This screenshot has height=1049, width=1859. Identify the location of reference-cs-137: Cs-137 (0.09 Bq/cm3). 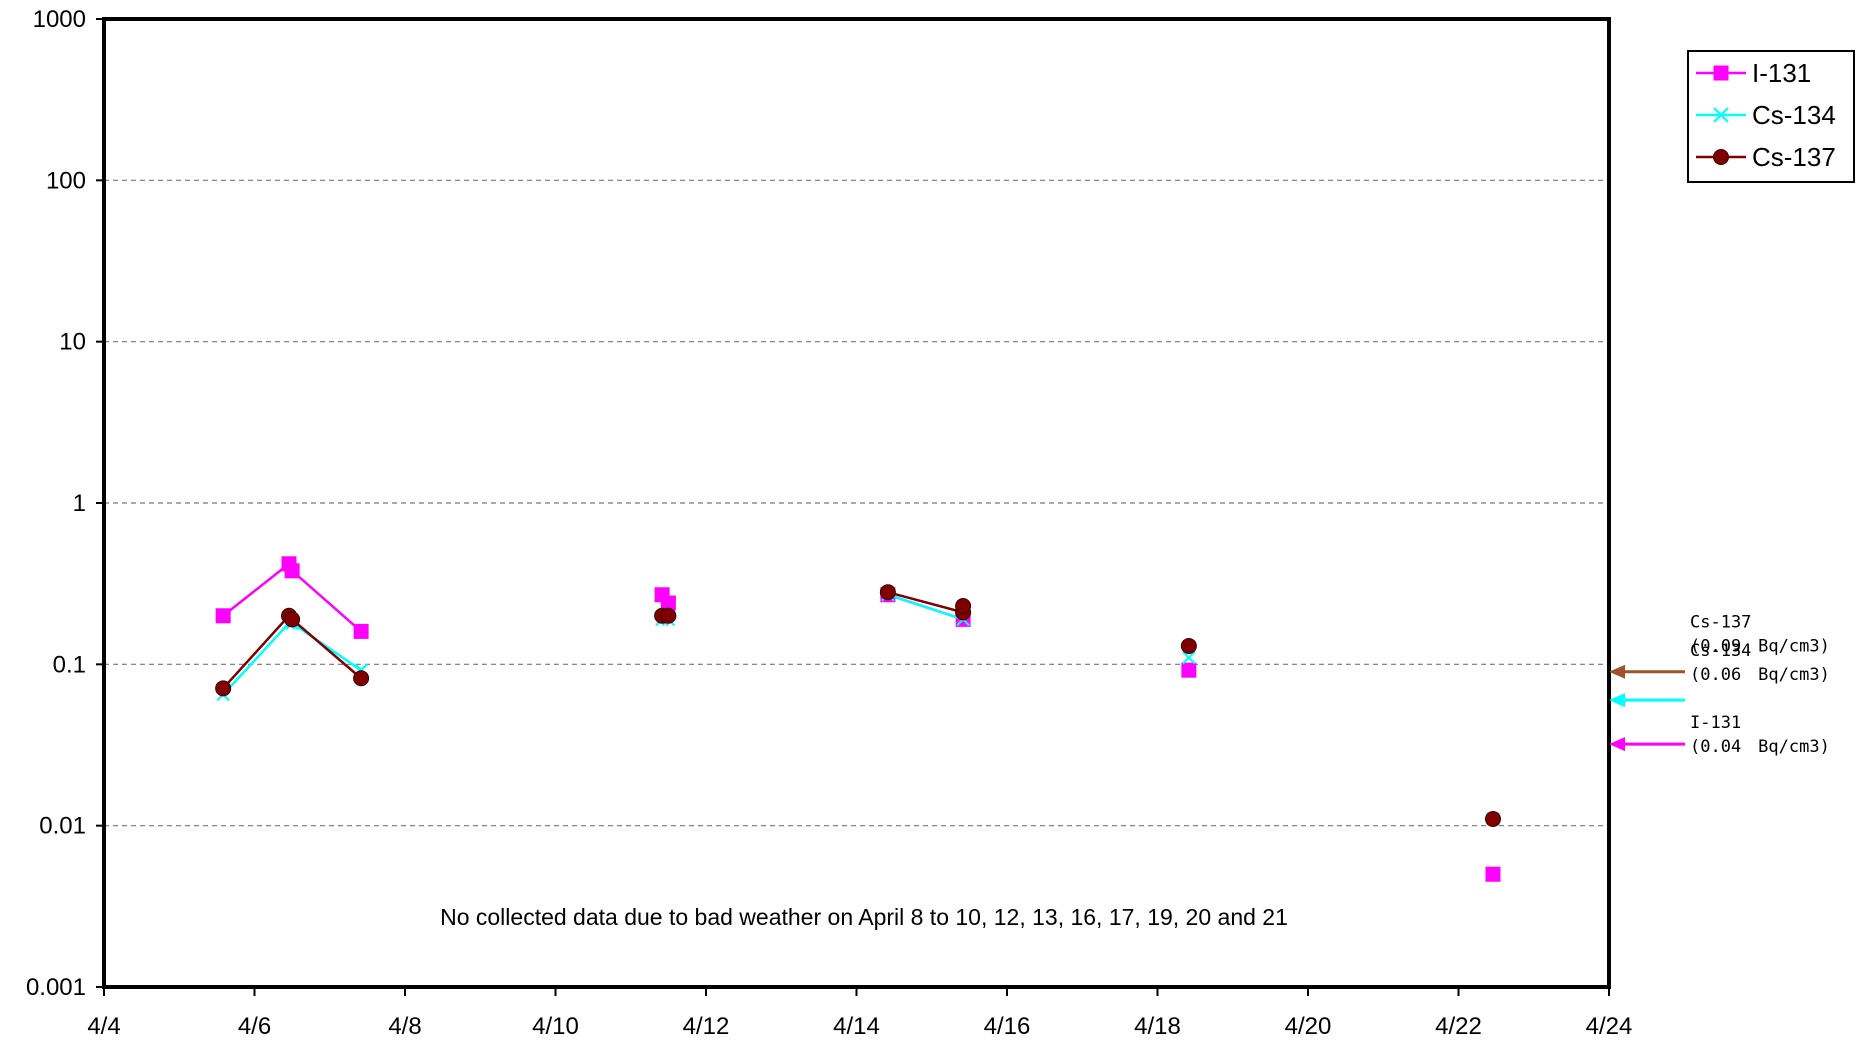
(1719, 646).